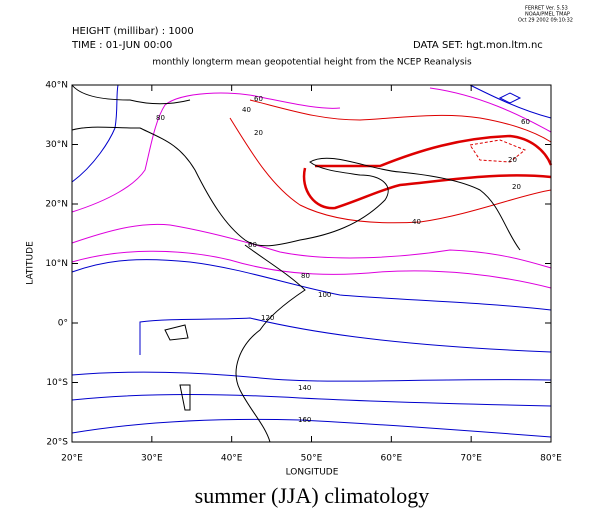 This screenshot has height=528, width=613. I want to click on caption: summer (JJA) climatology, so click(312, 495).